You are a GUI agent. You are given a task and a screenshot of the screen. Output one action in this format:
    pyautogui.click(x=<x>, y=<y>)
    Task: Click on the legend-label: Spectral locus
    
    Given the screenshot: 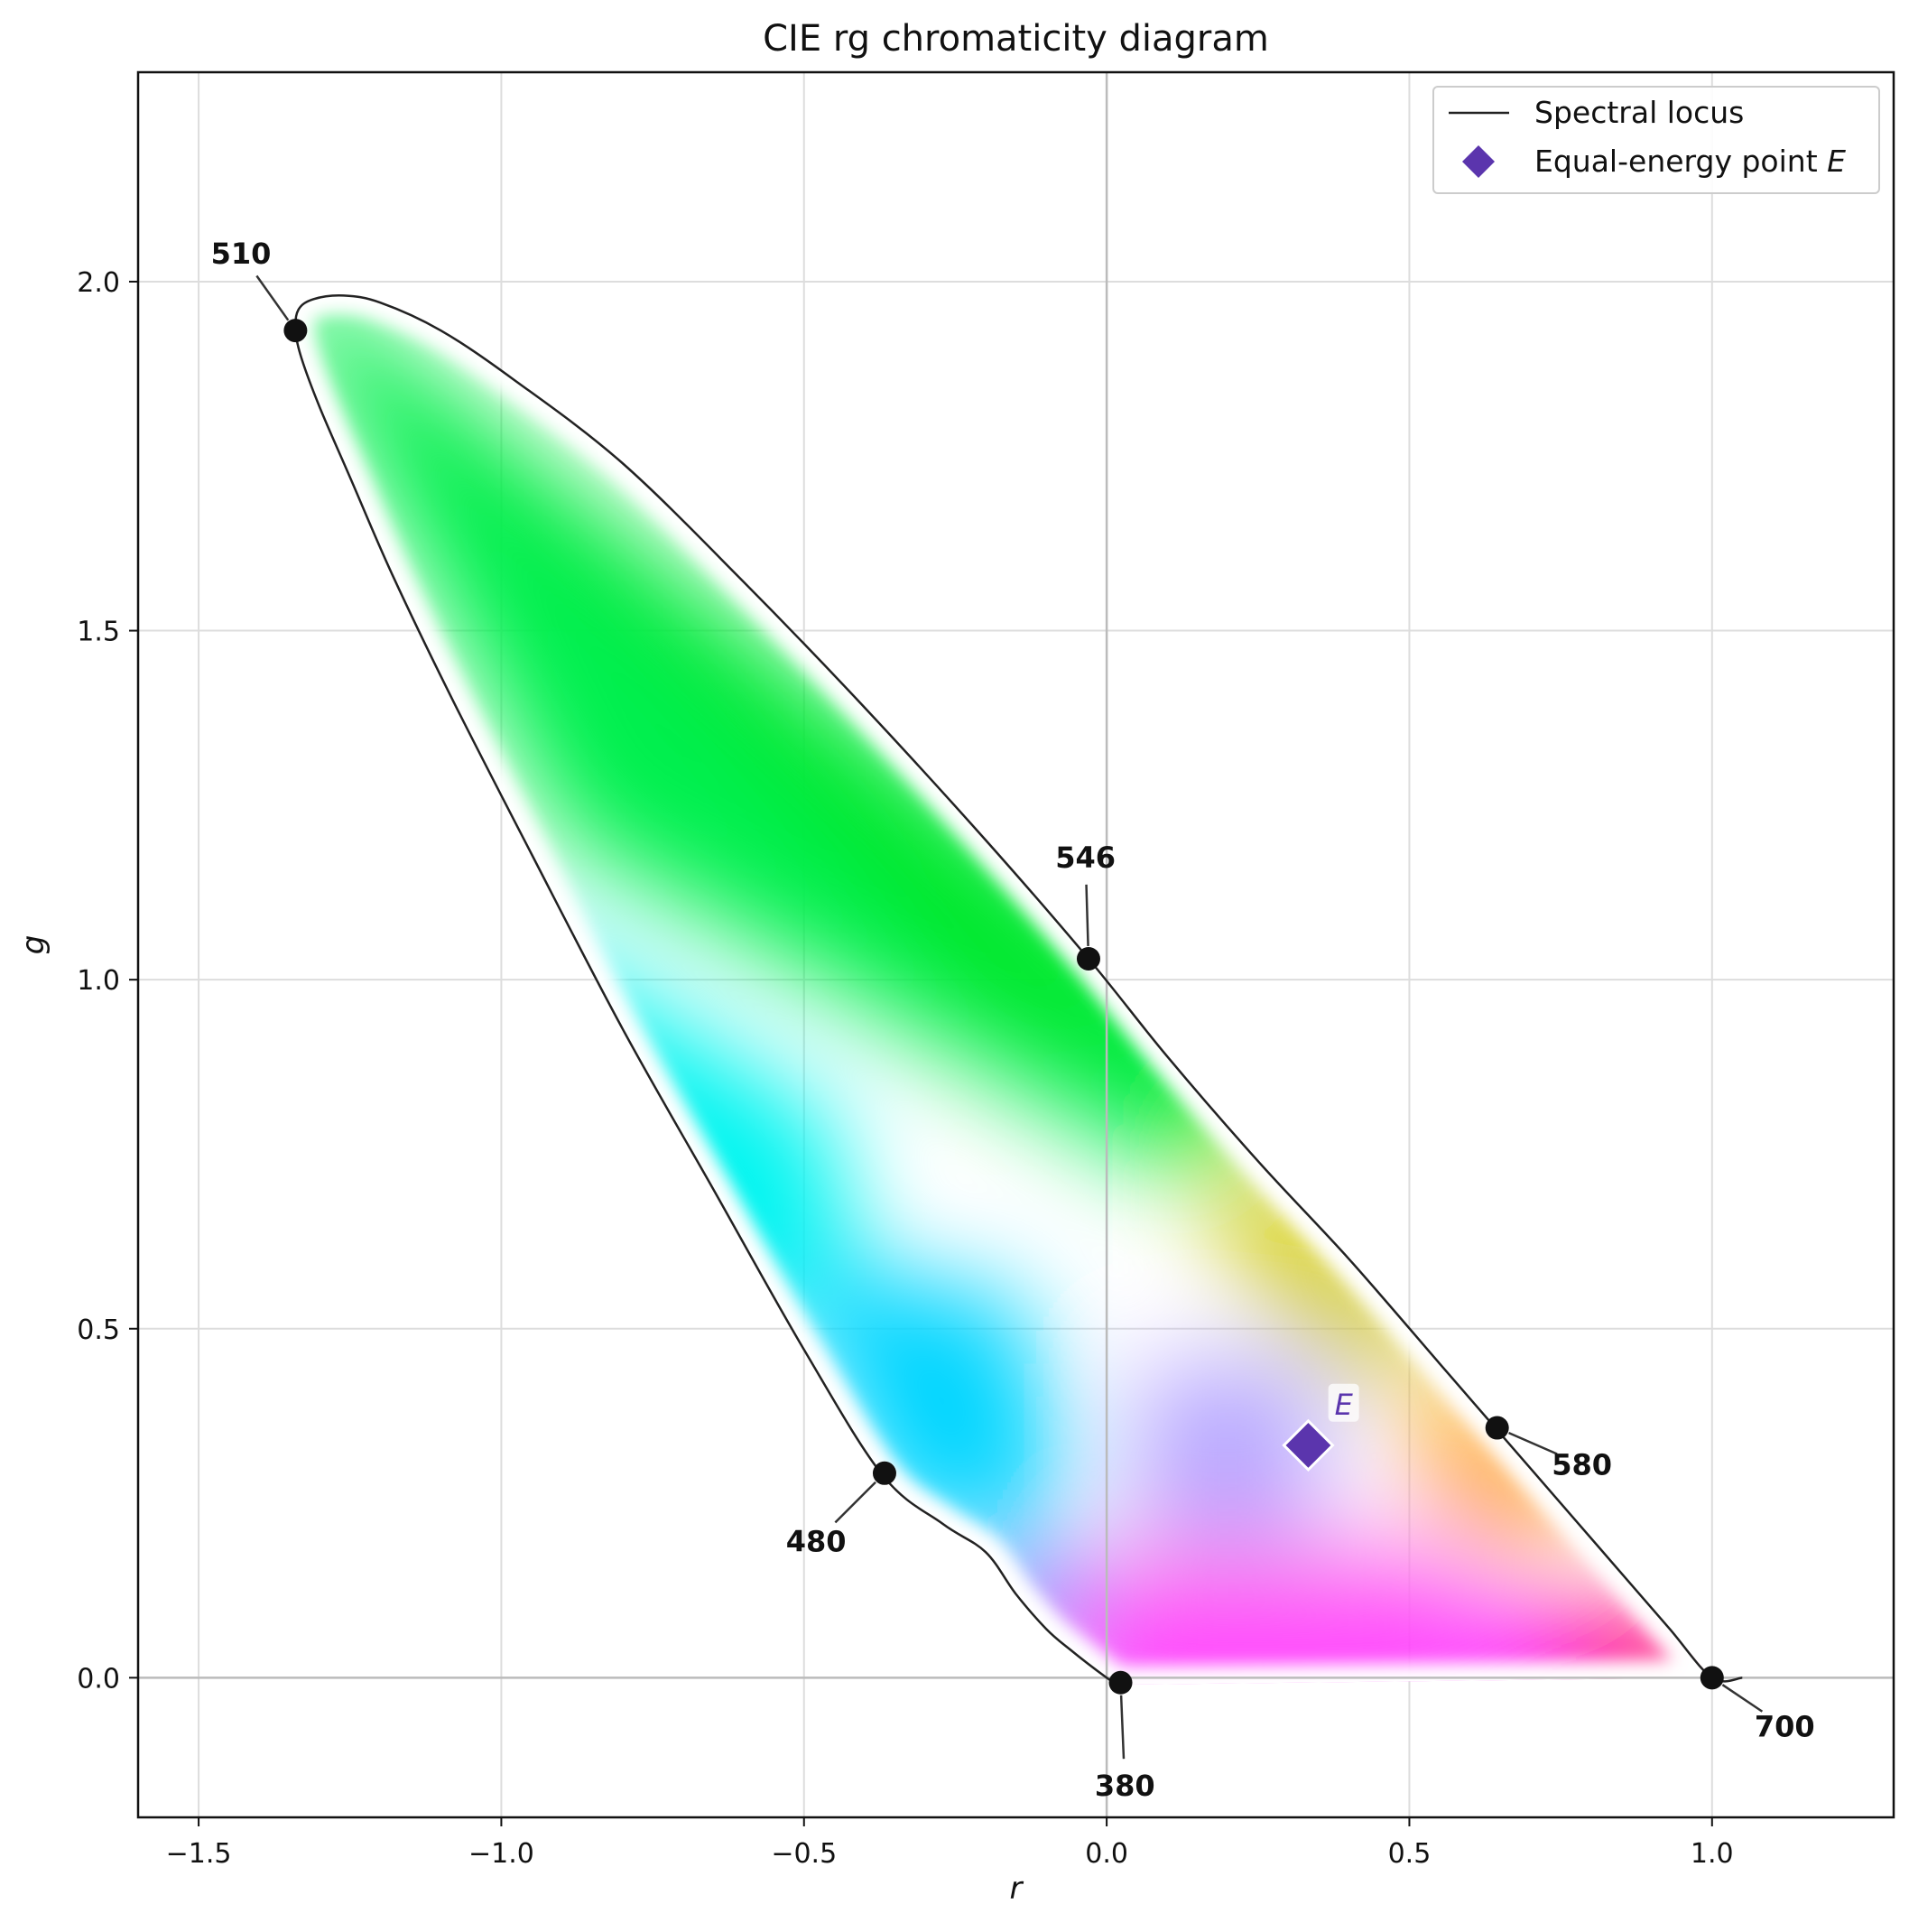 What is the action you would take?
    pyautogui.click(x=1639, y=112)
    